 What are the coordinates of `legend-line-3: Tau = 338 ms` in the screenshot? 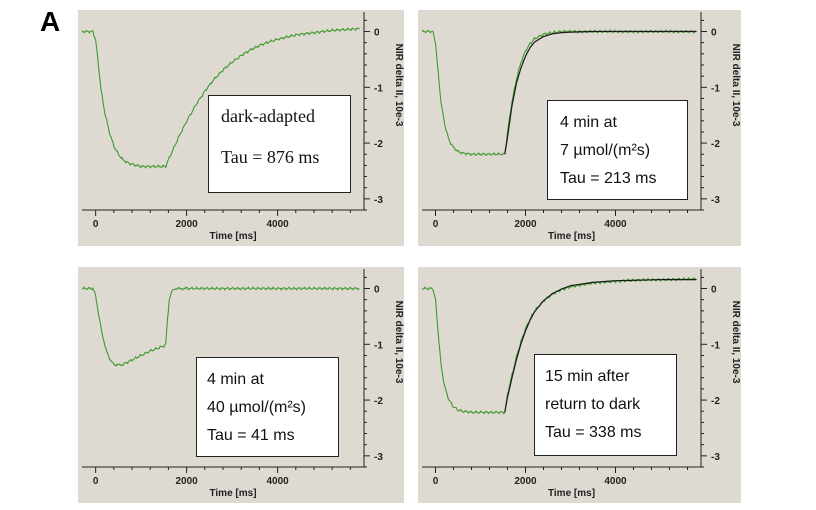 It's located at (593, 432).